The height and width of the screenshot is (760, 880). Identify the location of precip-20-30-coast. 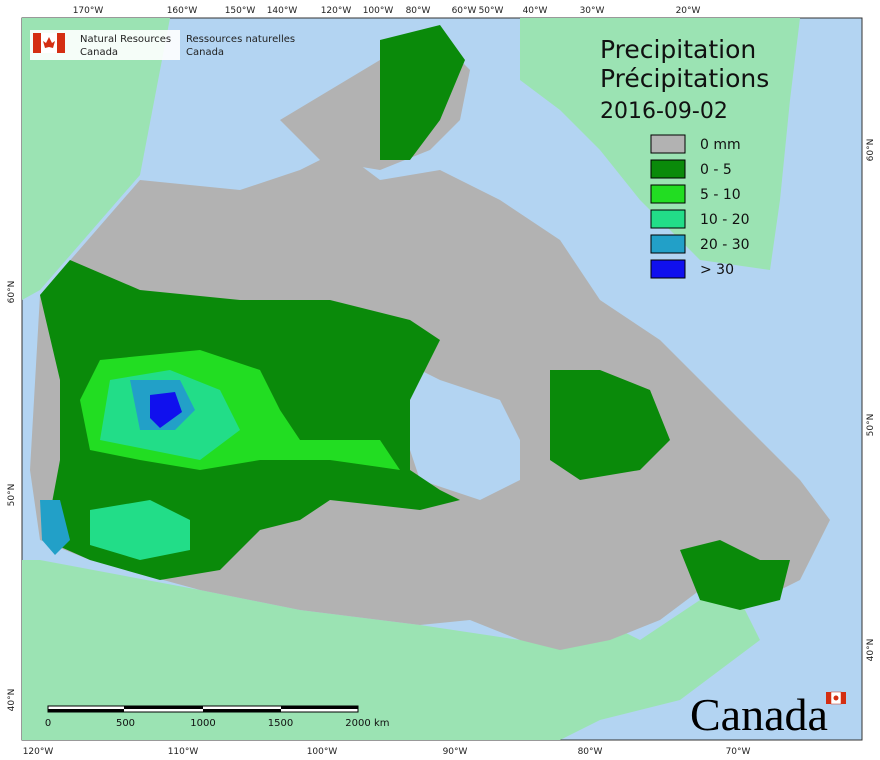
(55, 527).